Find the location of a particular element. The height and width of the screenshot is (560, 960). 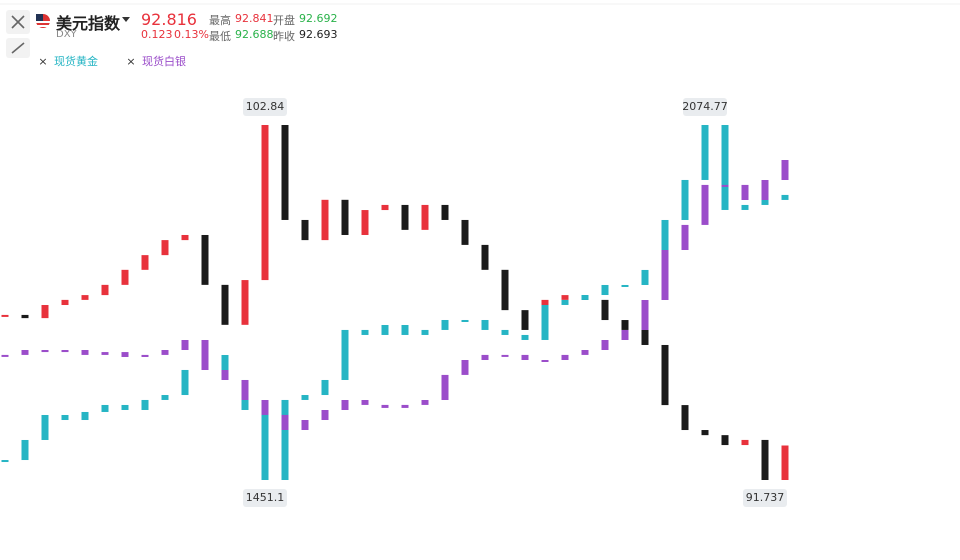

legend-entry: 现货白银 is located at coordinates (164, 61).